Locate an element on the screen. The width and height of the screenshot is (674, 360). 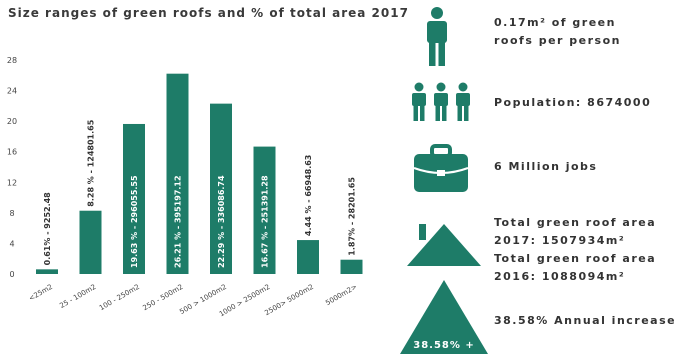
person-icon is located at coordinates (437, 37).